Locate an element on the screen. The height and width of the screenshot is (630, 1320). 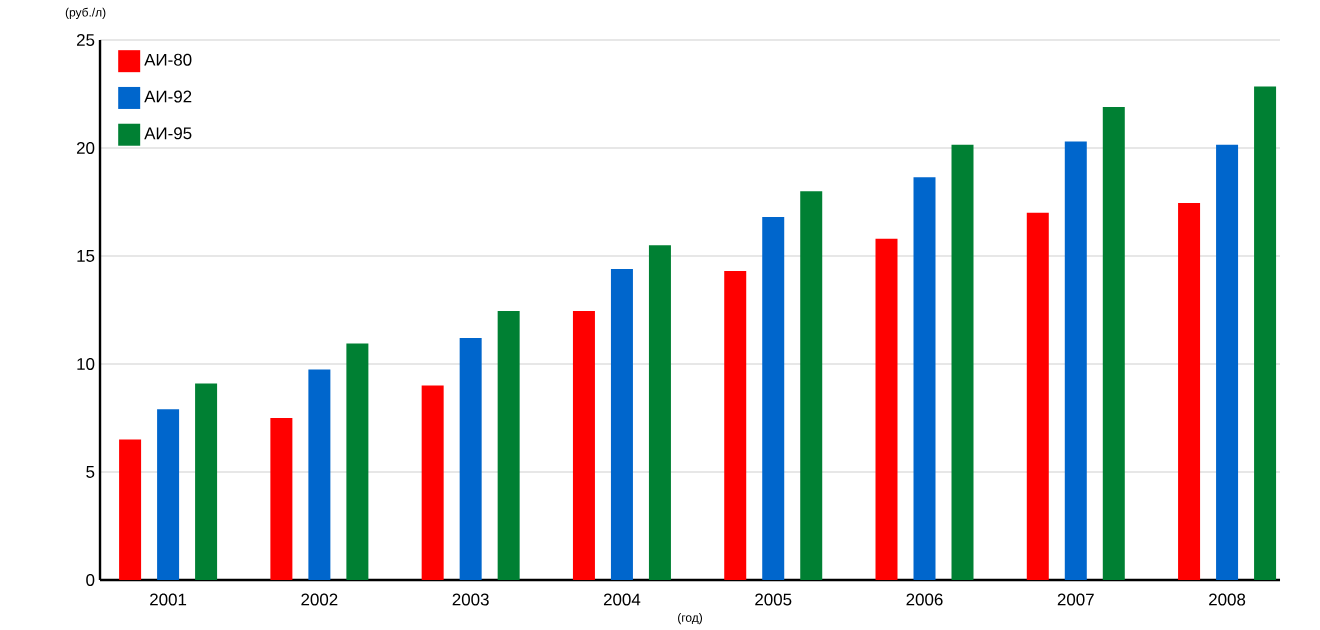
y-tick-label: 15 is located at coordinates (86, 255).